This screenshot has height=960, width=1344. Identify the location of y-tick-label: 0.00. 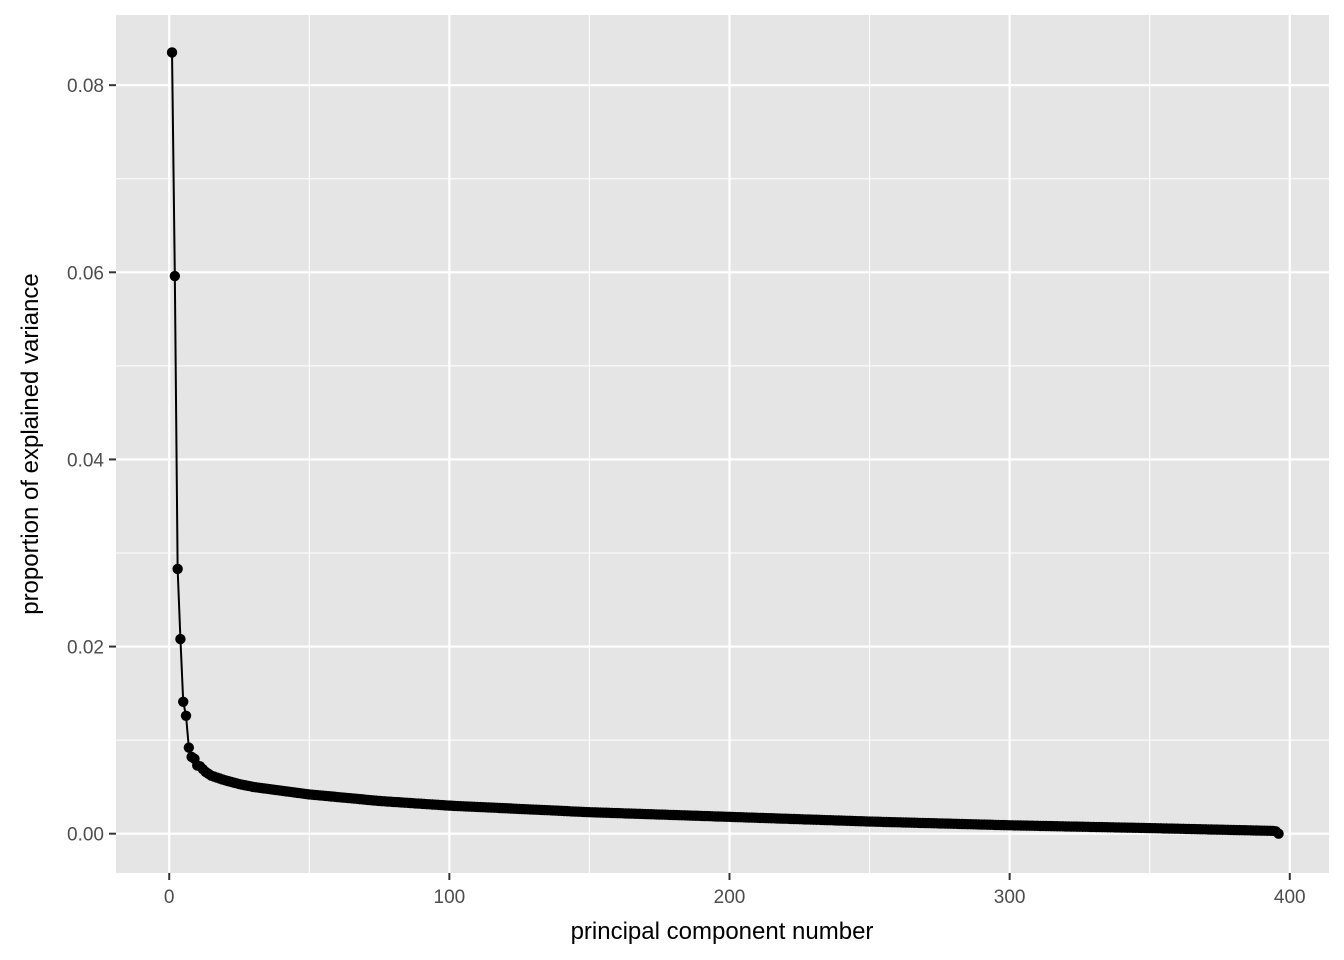
(85, 835).